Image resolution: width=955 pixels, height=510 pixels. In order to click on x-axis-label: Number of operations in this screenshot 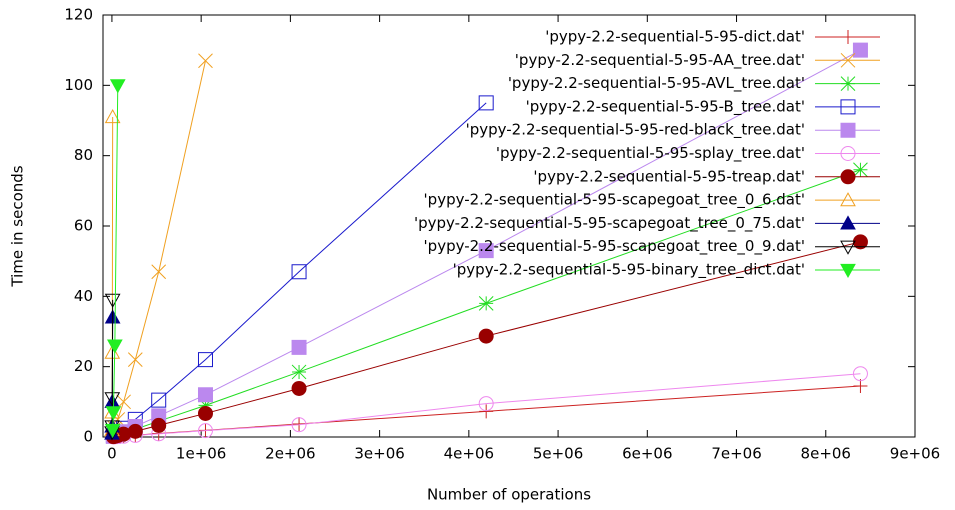, I will do `click(509, 495)`.